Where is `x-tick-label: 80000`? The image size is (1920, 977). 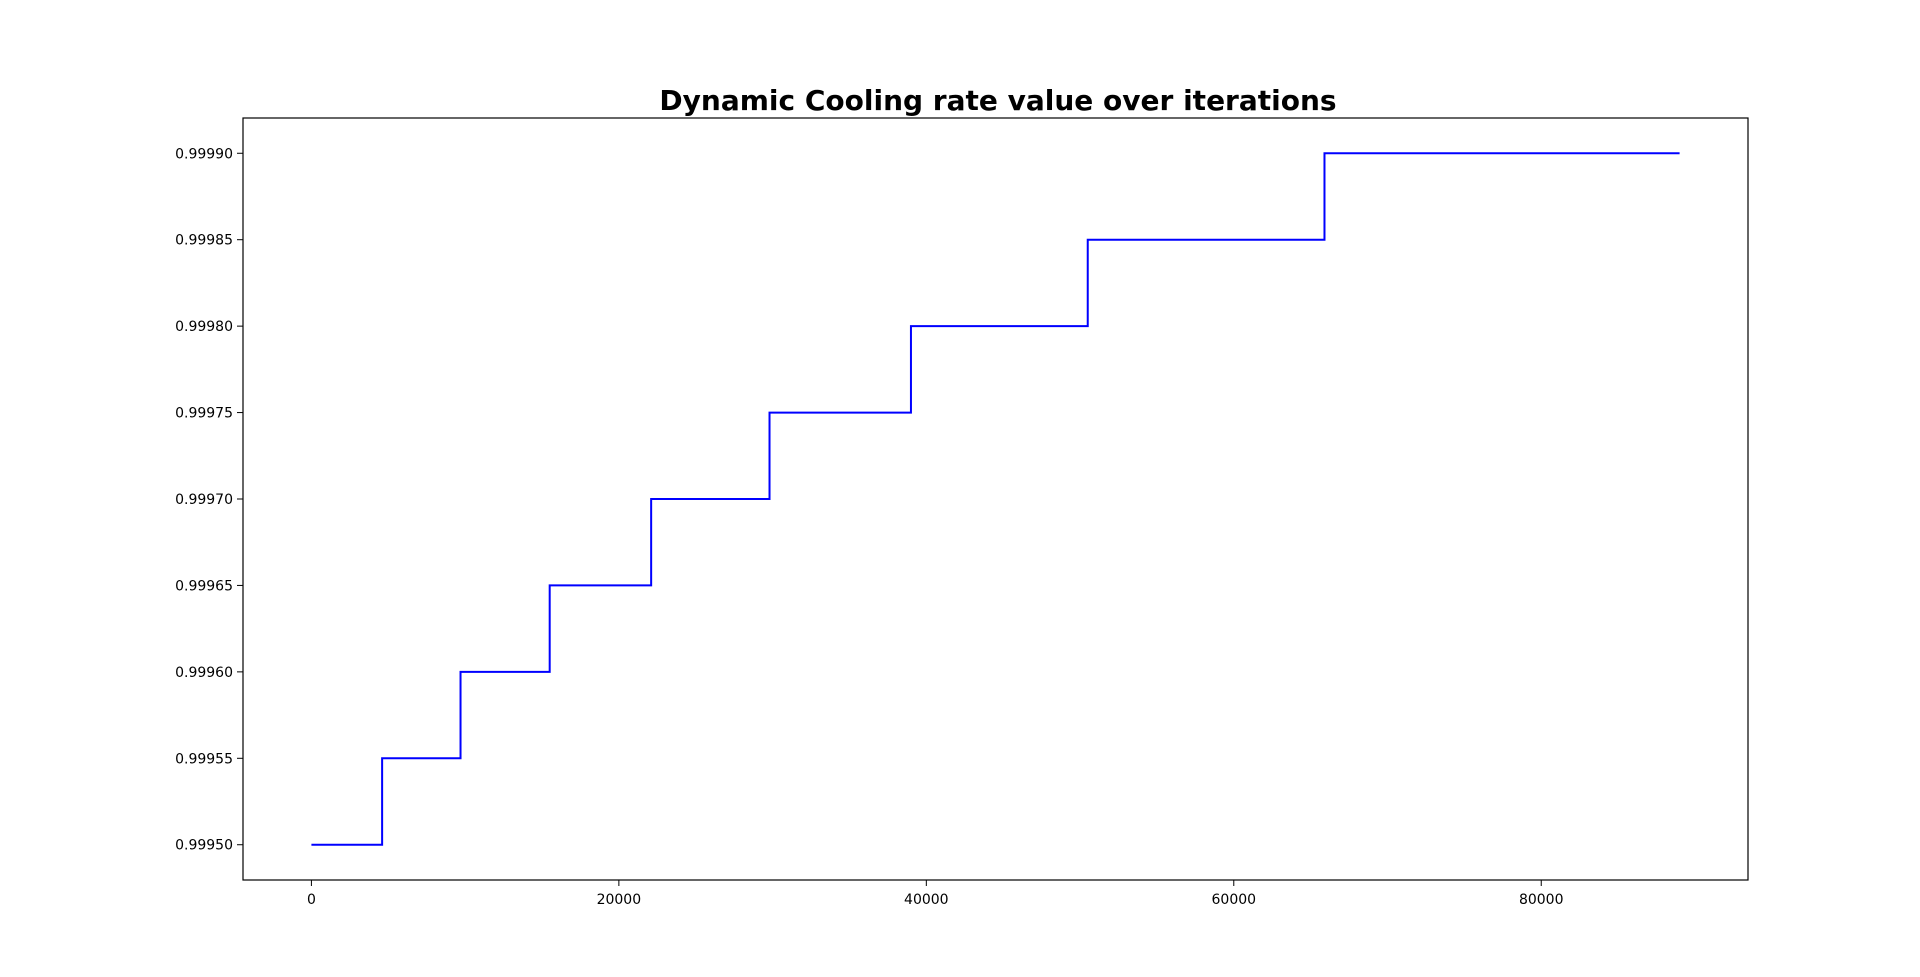
x-tick-label: 80000 is located at coordinates (1541, 900).